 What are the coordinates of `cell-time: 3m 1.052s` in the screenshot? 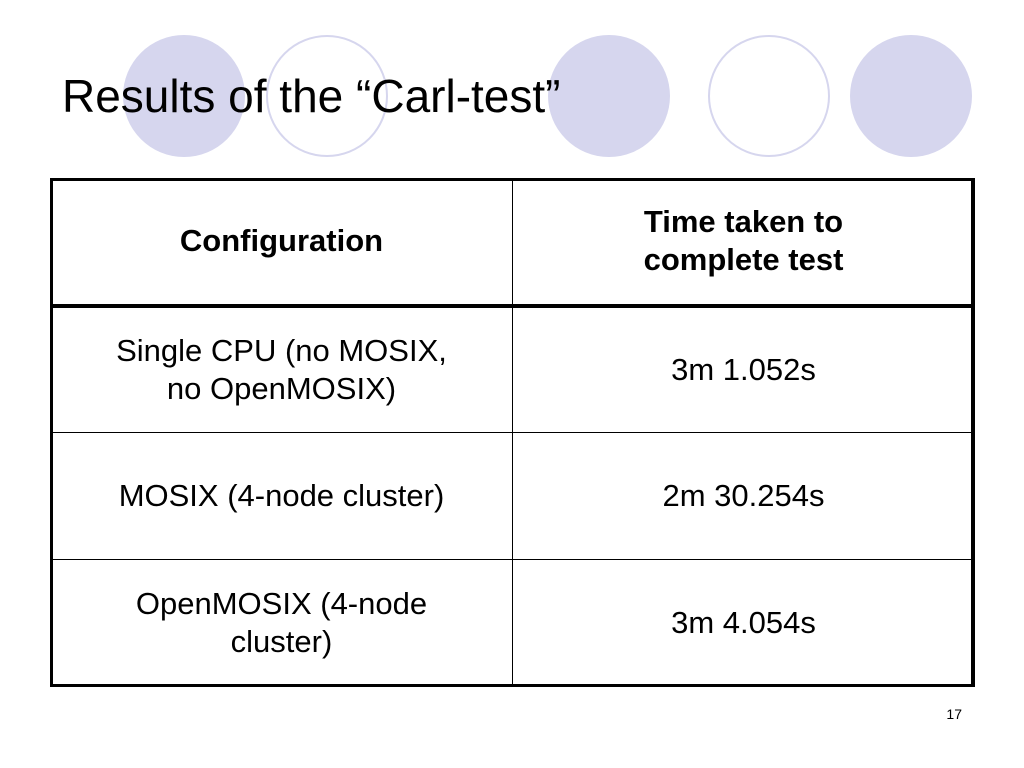 It's located at (743, 369).